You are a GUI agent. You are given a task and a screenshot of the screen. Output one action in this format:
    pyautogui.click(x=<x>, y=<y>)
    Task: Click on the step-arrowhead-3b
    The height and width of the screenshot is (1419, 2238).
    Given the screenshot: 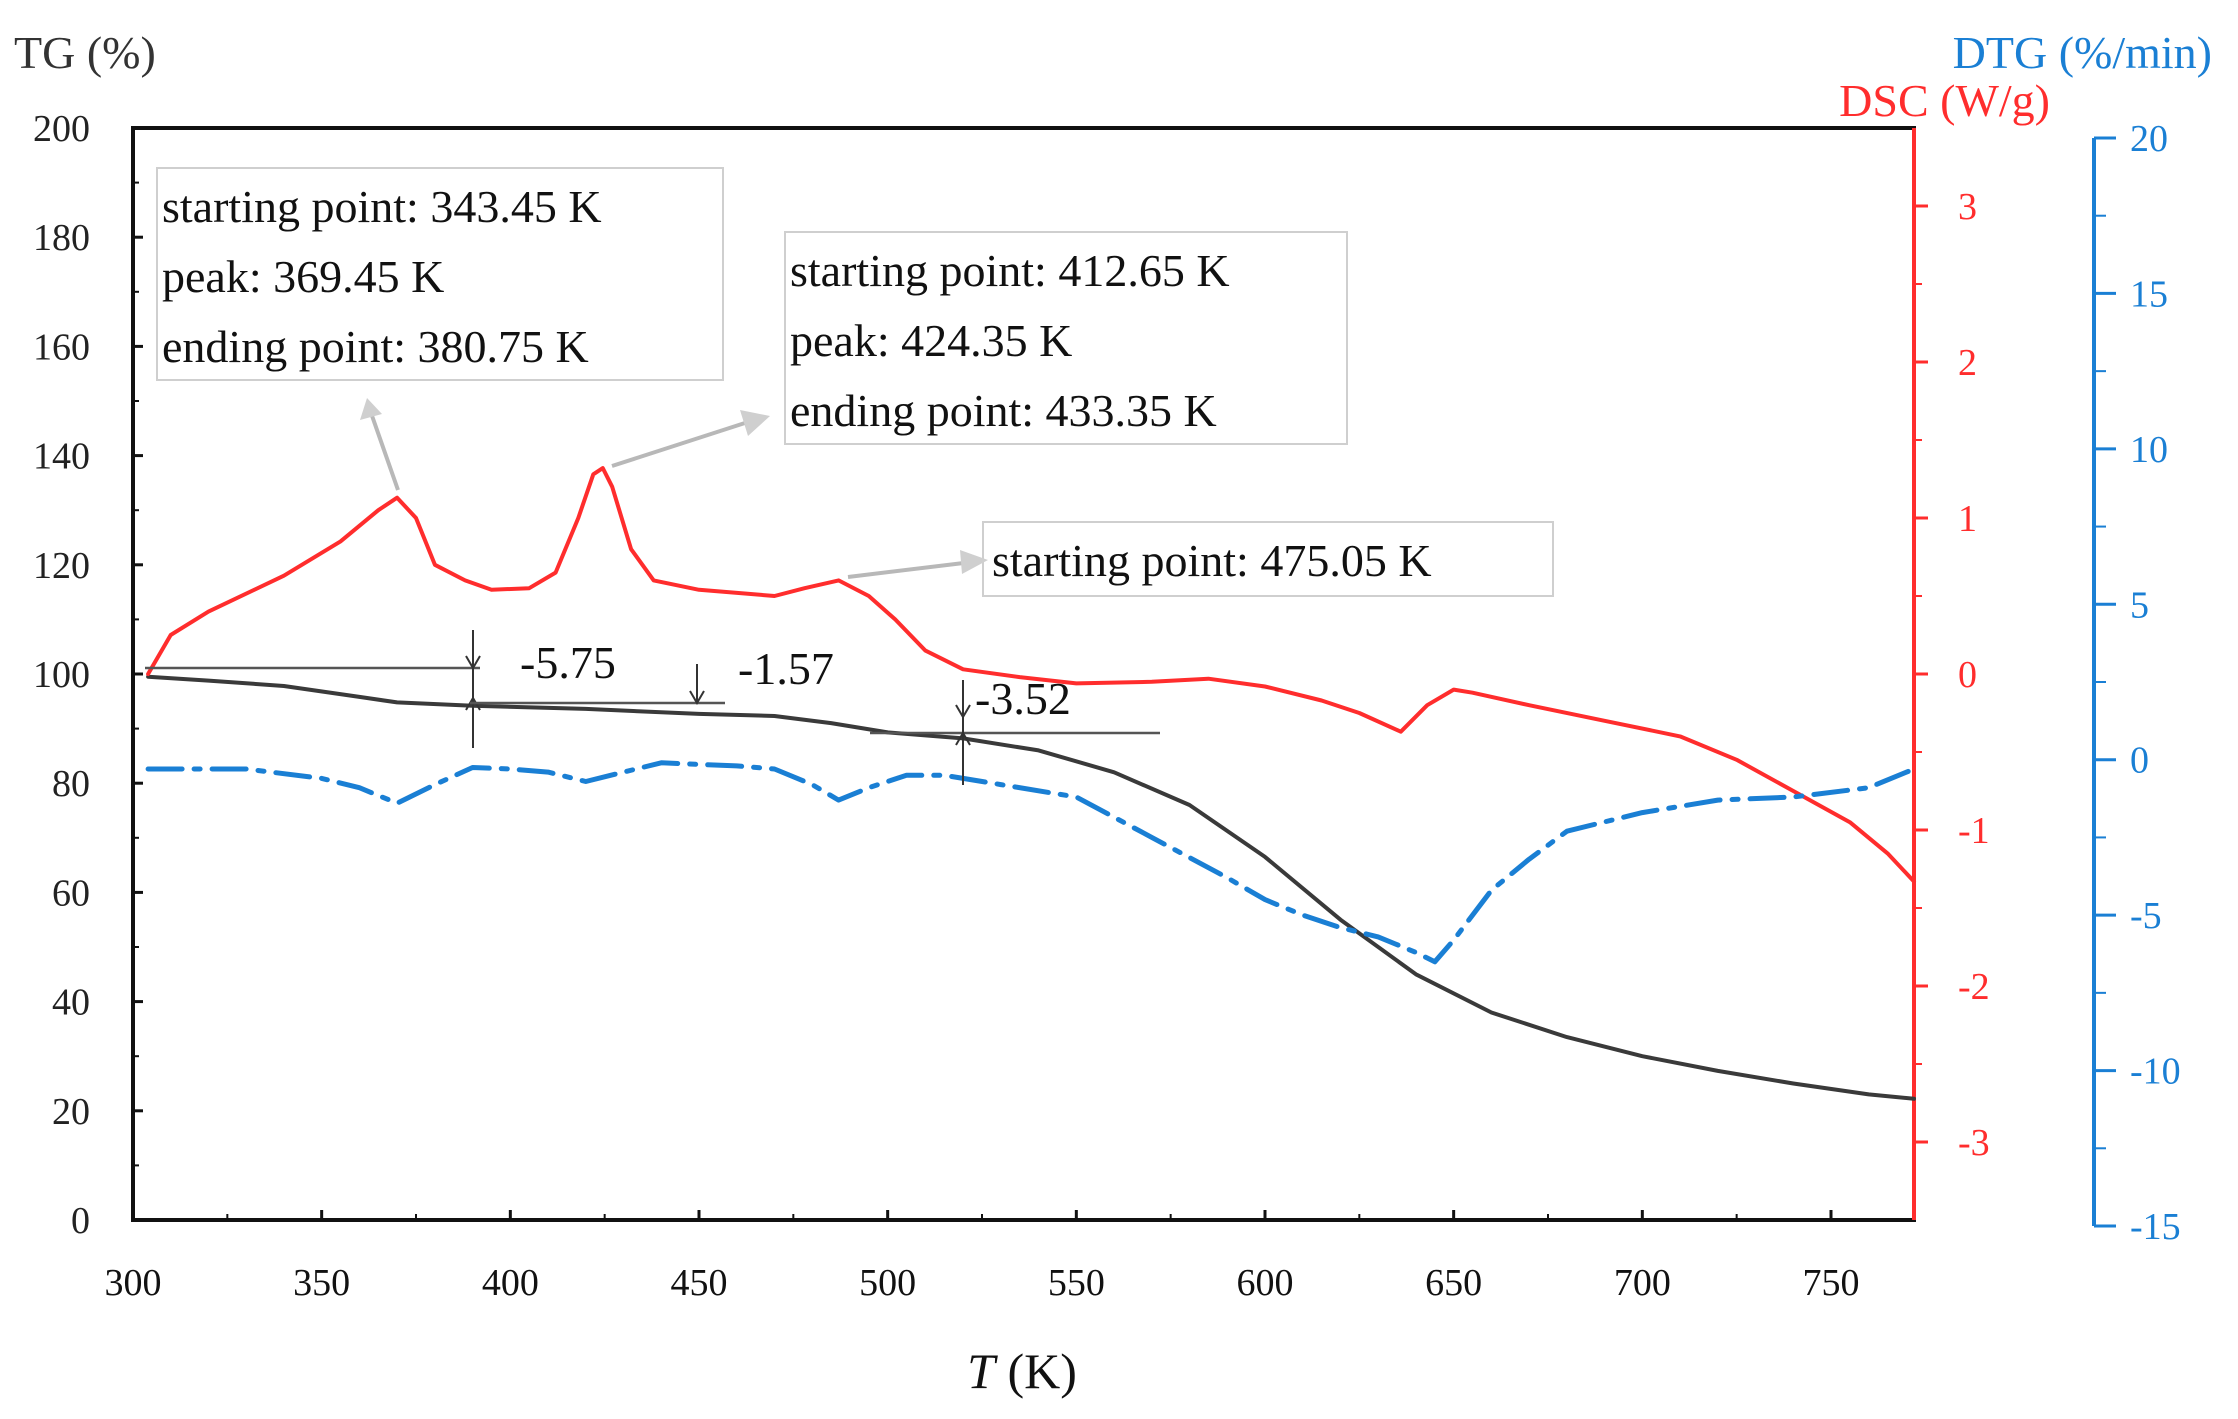 What is the action you would take?
    pyautogui.click(x=963, y=738)
    